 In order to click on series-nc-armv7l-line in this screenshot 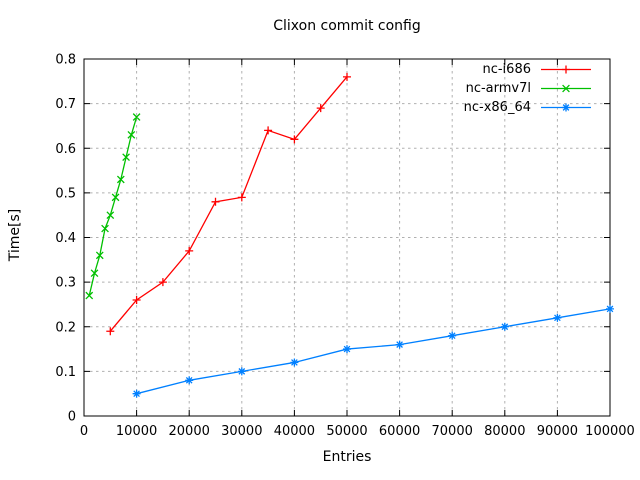, I will do `click(113, 206)`.